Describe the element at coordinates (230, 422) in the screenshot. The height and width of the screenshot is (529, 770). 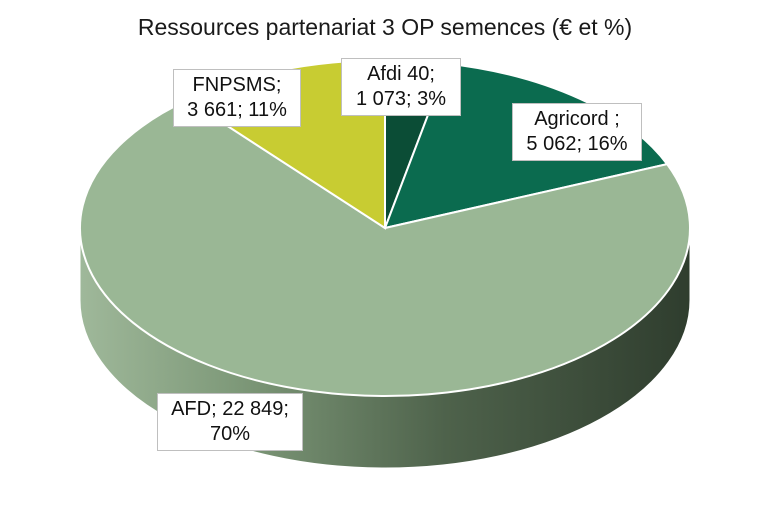
I see `data-label-afd: AFD; 22 849; 70%` at that location.